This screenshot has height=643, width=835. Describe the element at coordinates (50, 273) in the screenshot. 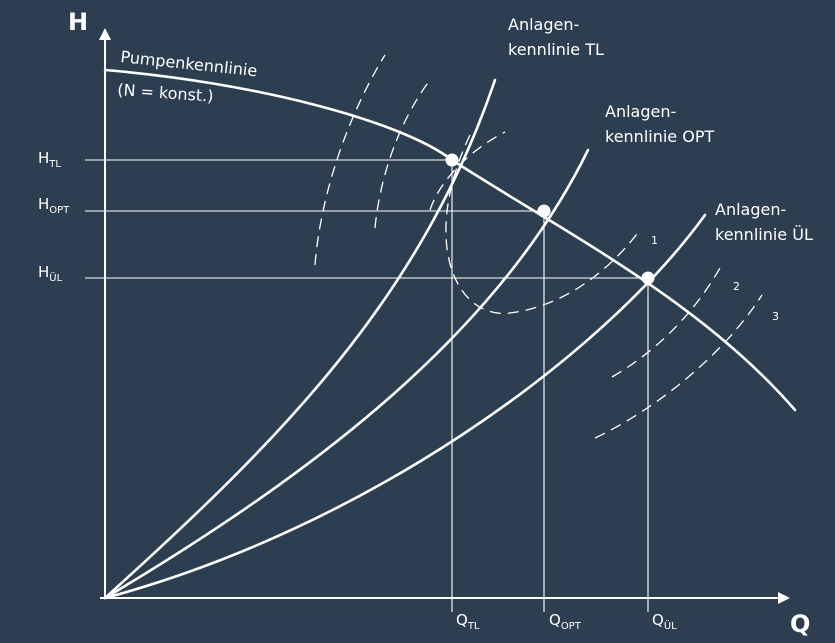

I see `h-ul-label: HÜL` at that location.